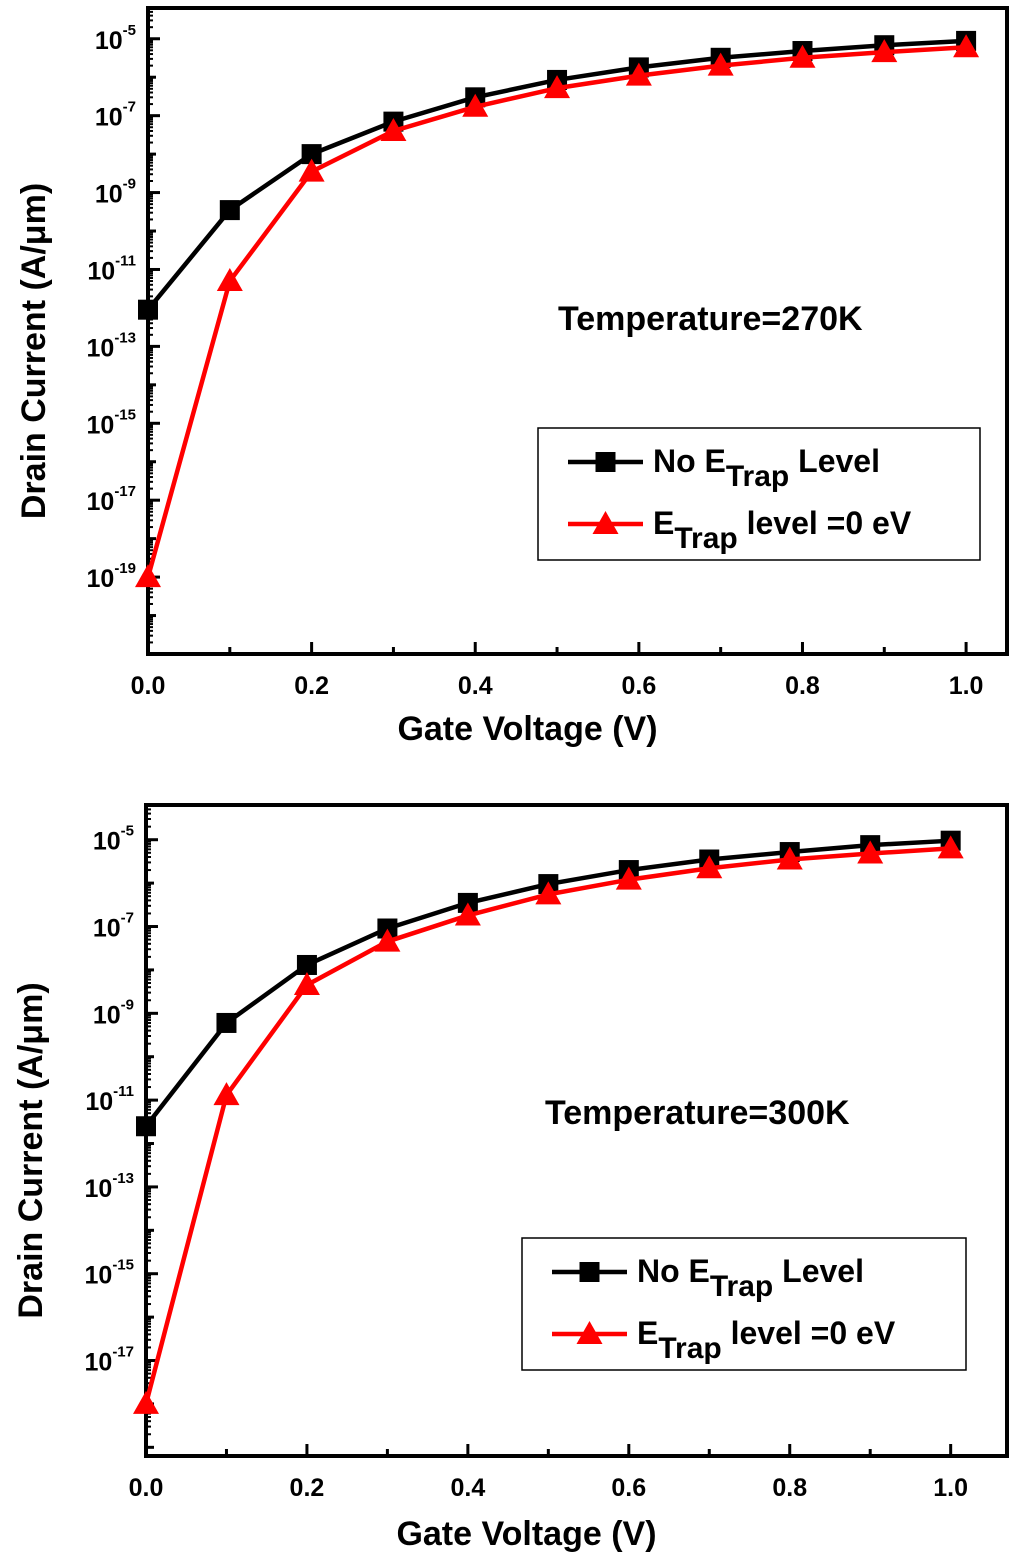 Image resolution: width=1017 pixels, height=1560 pixels. What do you see at coordinates (697, 1113) in the screenshot?
I see `temperature-annotation: Temperature=300K` at bounding box center [697, 1113].